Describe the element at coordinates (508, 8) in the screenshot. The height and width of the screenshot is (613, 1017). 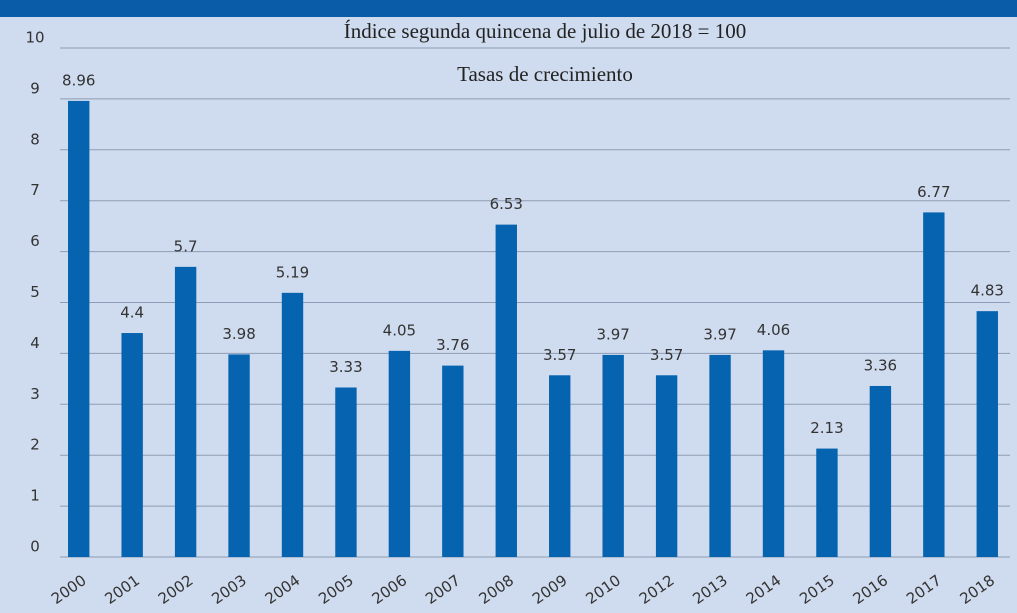
I see `top-band` at that location.